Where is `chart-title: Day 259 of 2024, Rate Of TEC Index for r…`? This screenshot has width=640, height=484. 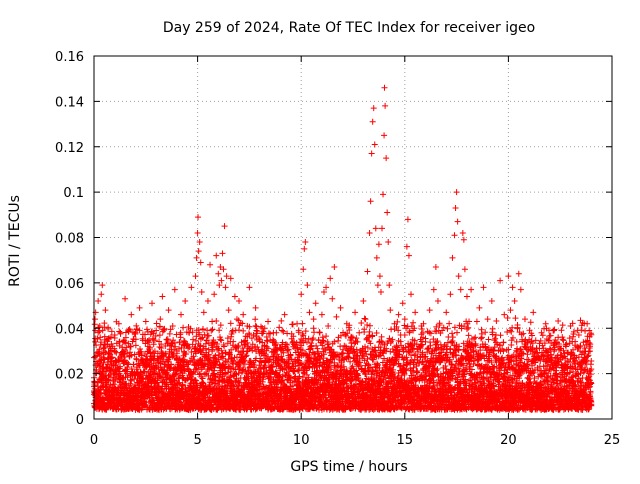 chart-title: Day 259 of 2024, Rate Of TEC Index for r… is located at coordinates (349, 28).